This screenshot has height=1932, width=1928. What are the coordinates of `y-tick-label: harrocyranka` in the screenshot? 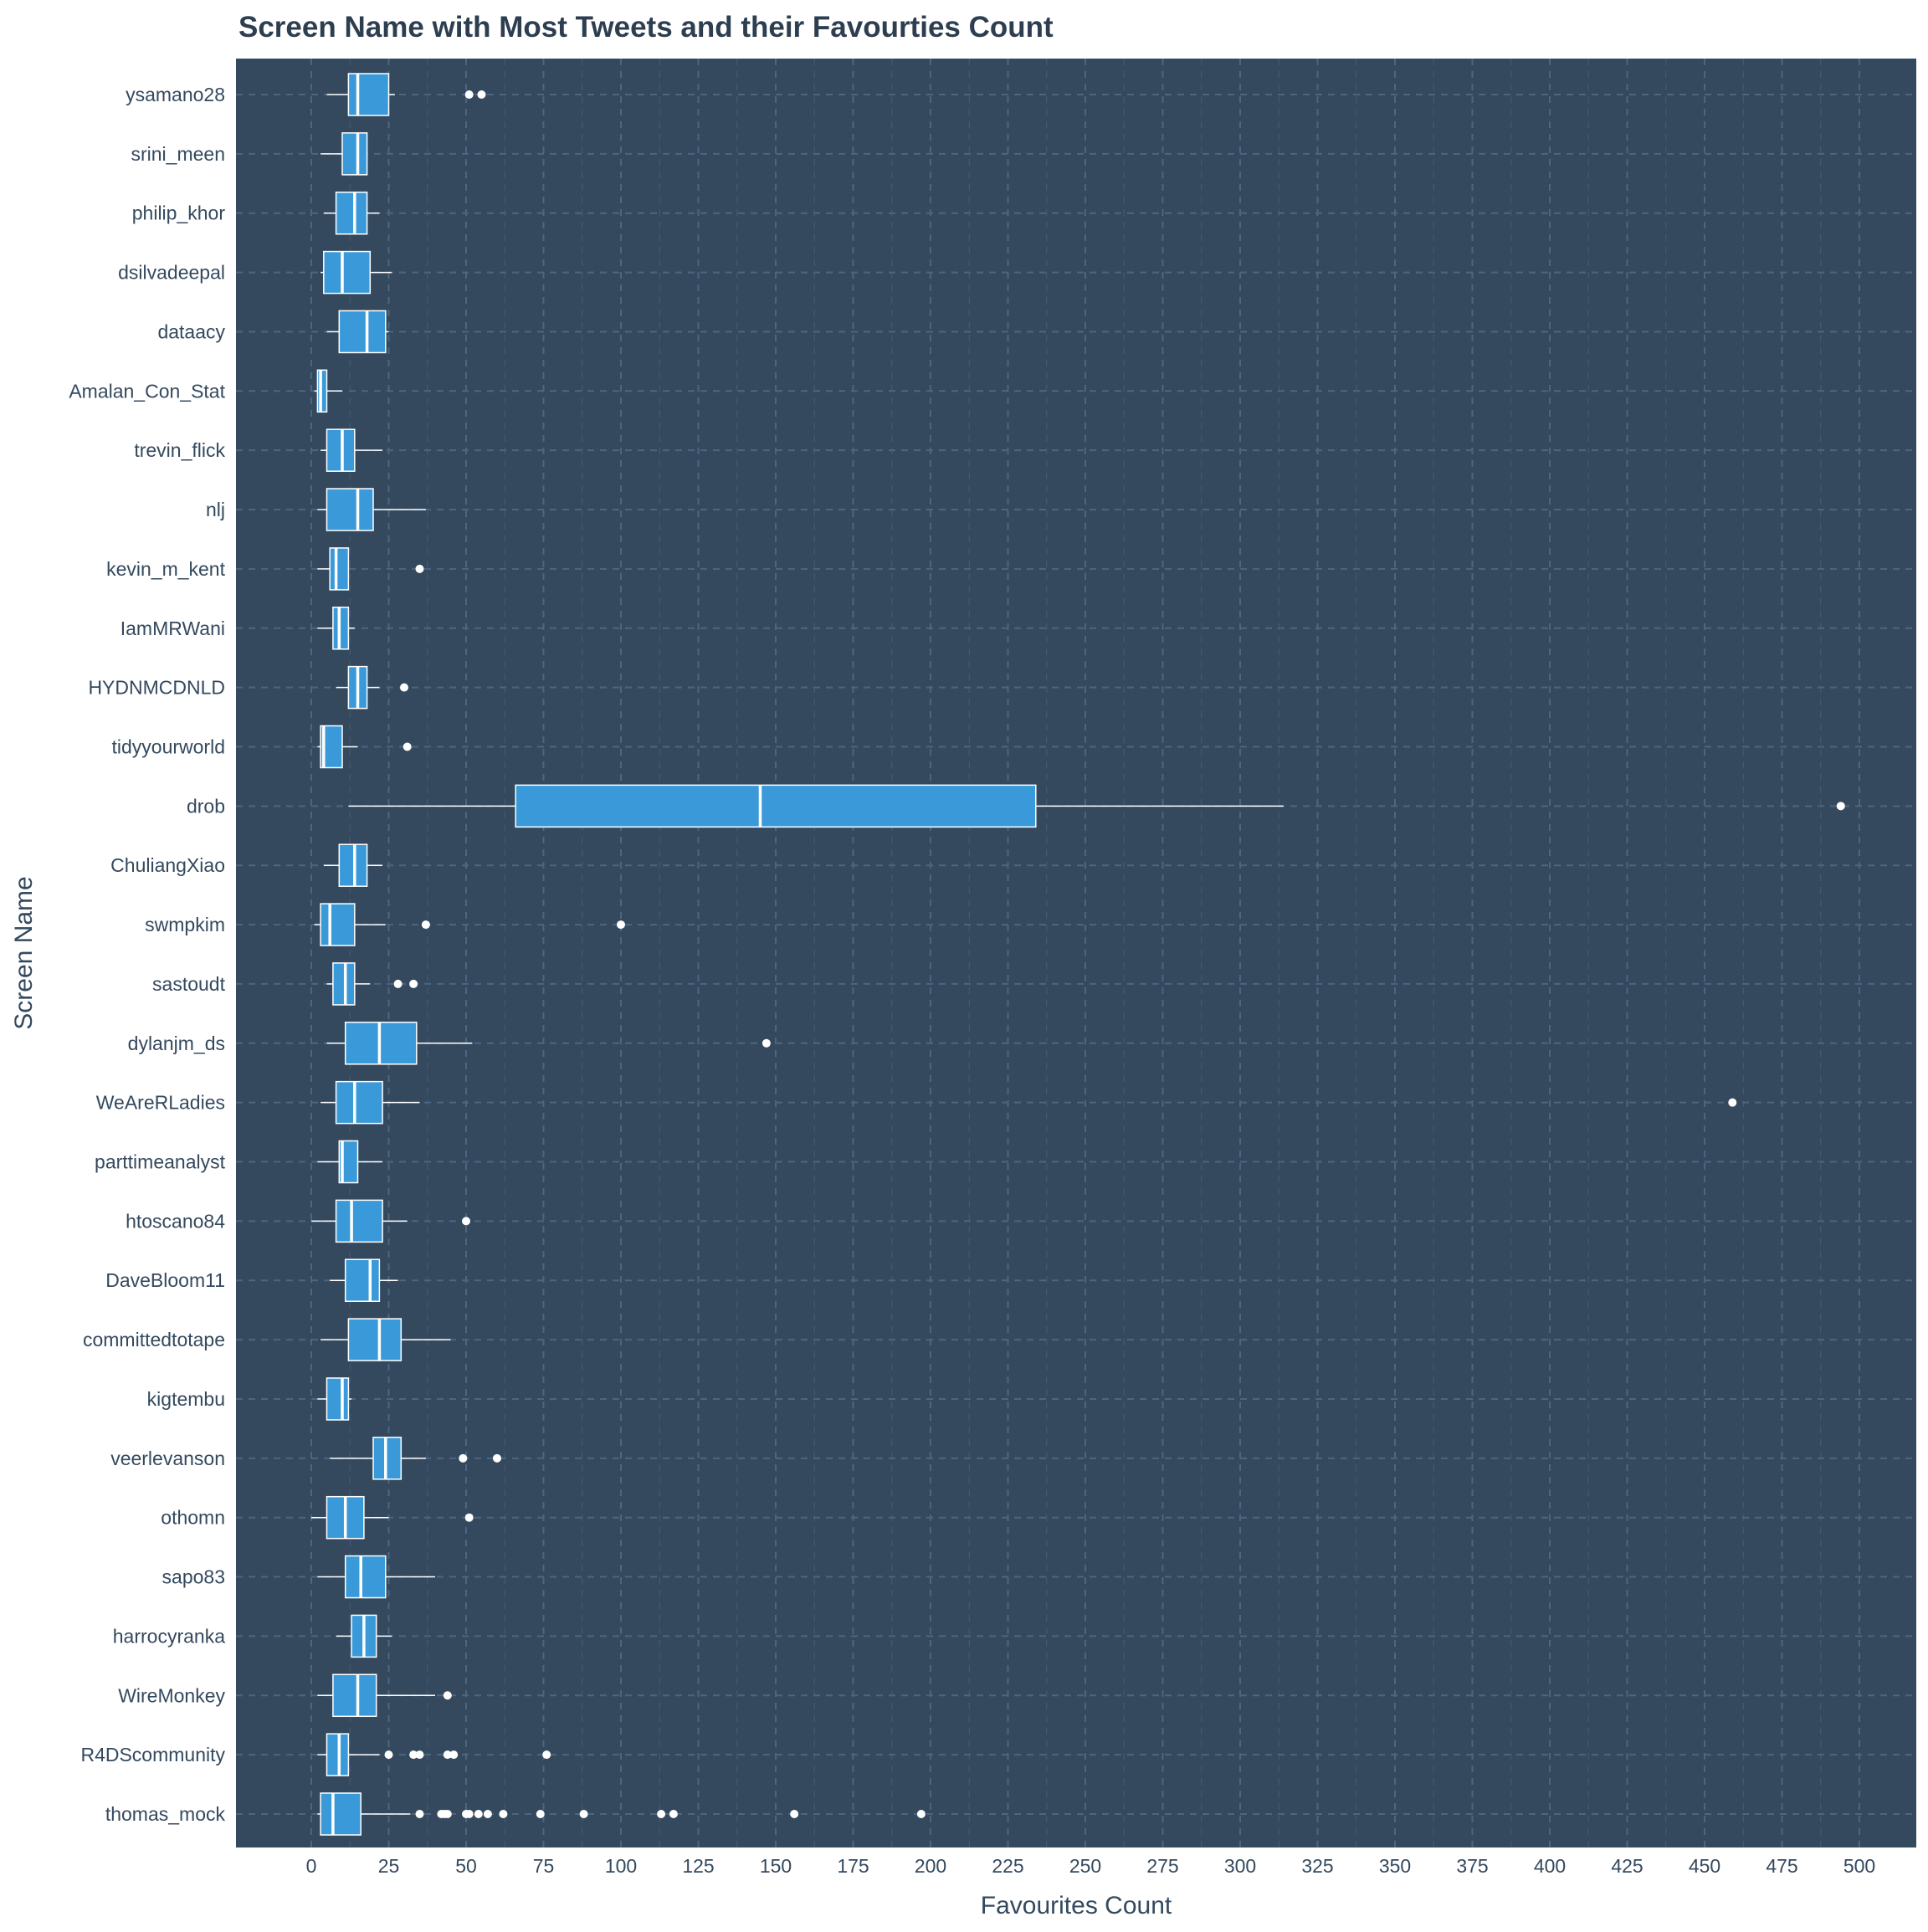 It's located at (169, 1636).